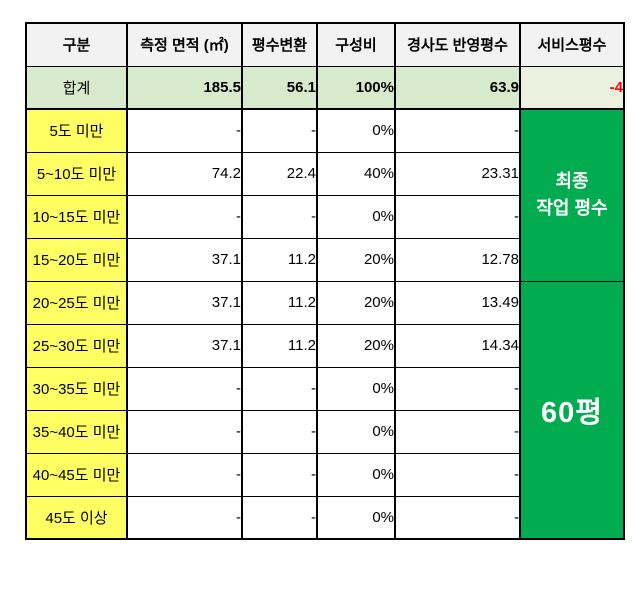 The width and height of the screenshot is (636, 603). I want to click on col-header-composition-ratio: 구성비, so click(356, 44).